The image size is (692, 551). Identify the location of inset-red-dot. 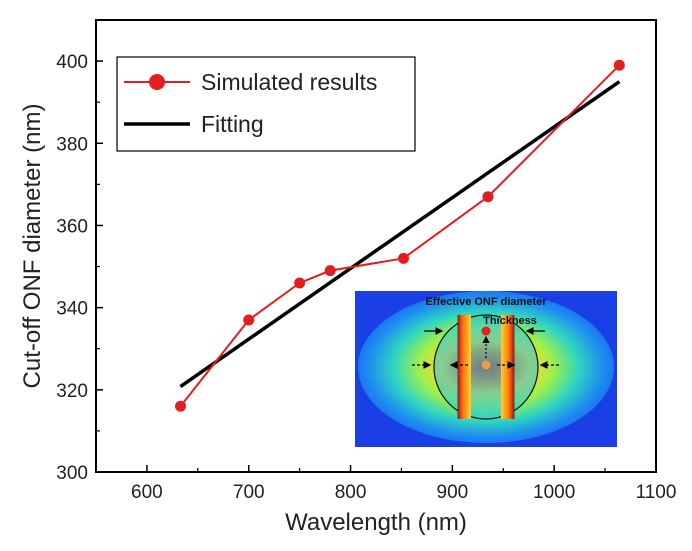
(486, 331).